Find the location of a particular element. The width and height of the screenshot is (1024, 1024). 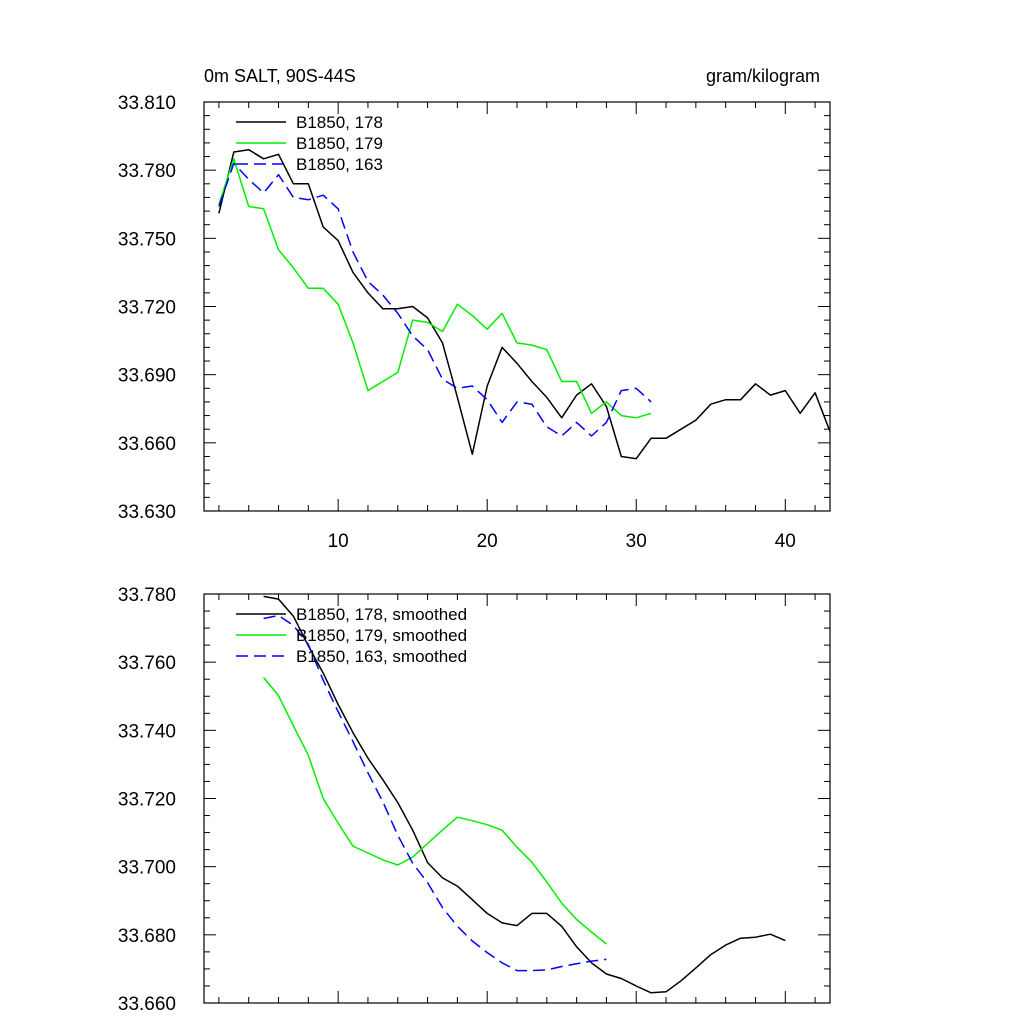

y-tick-label: 33.680 is located at coordinates (147, 936).